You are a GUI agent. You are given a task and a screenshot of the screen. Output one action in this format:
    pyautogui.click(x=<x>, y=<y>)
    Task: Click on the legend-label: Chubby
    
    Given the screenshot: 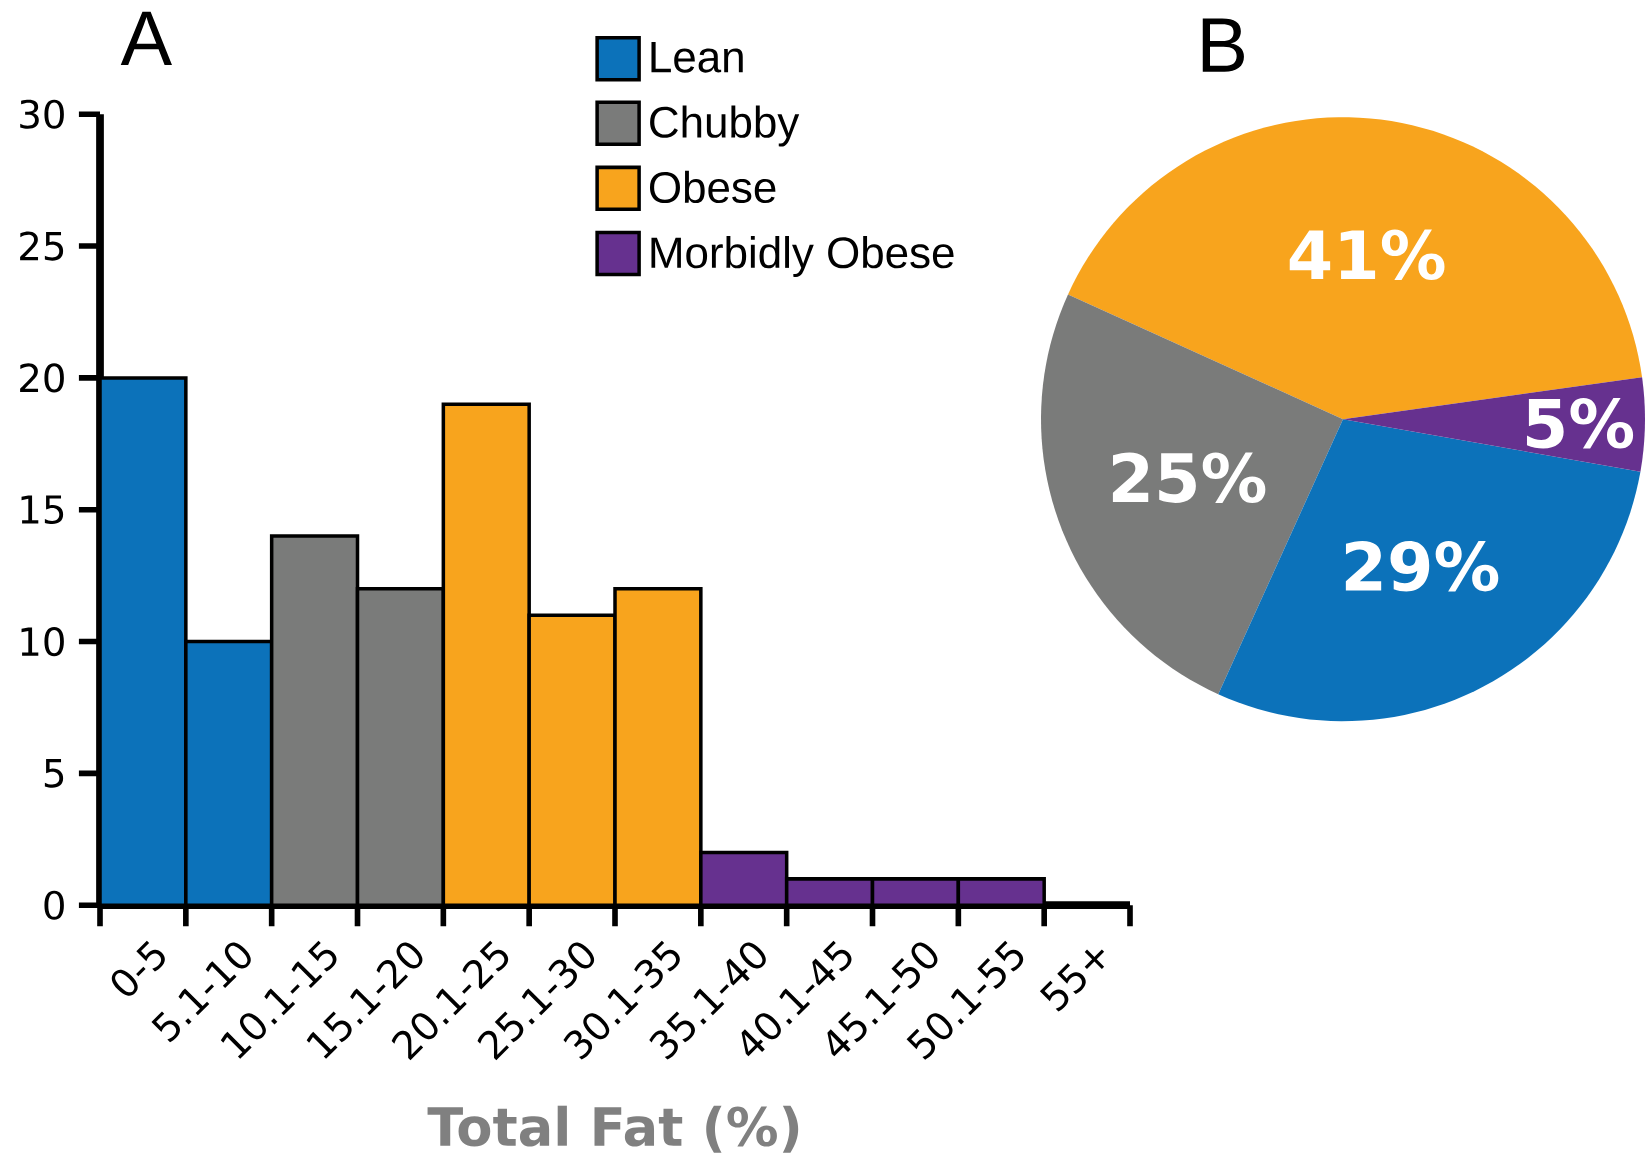 What is the action you would take?
    pyautogui.click(x=725, y=126)
    